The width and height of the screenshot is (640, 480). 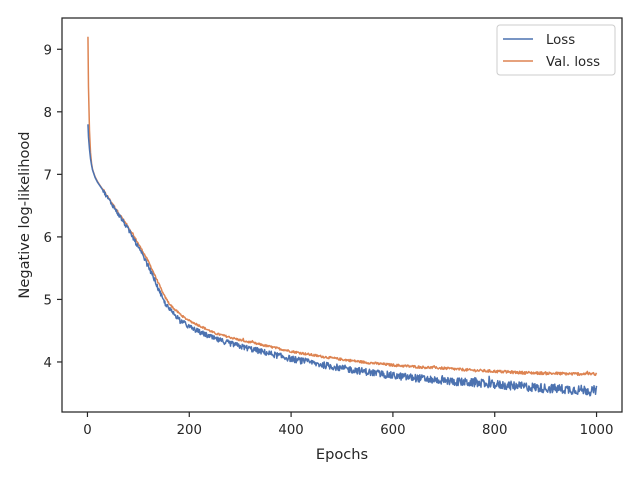 I want to click on legend-label-val-loss: Val. loss, so click(x=573, y=62).